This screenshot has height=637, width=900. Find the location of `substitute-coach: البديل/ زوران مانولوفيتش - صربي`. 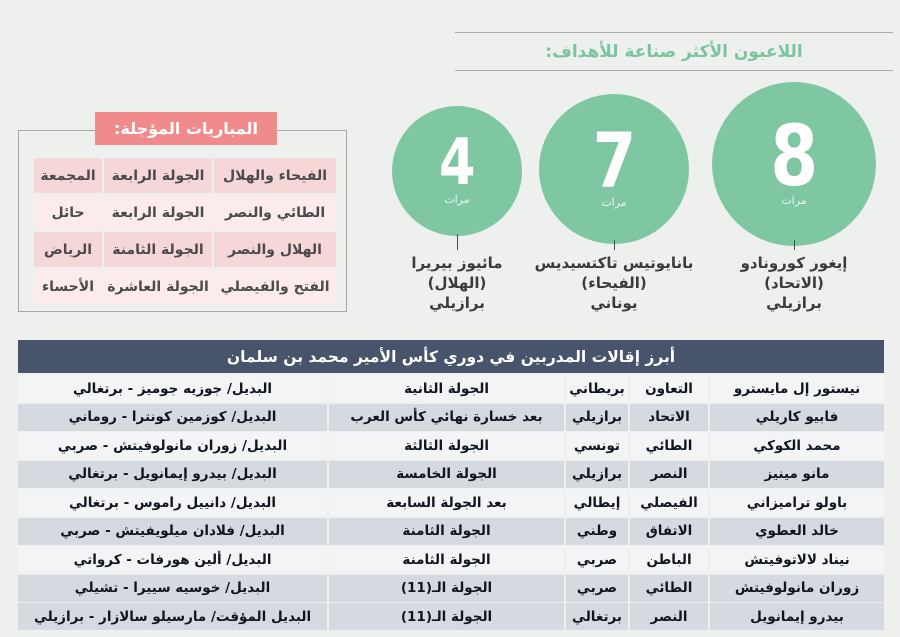

substitute-coach: البديل/ زوران مانولوفيتش - صربي is located at coordinates (172, 445).